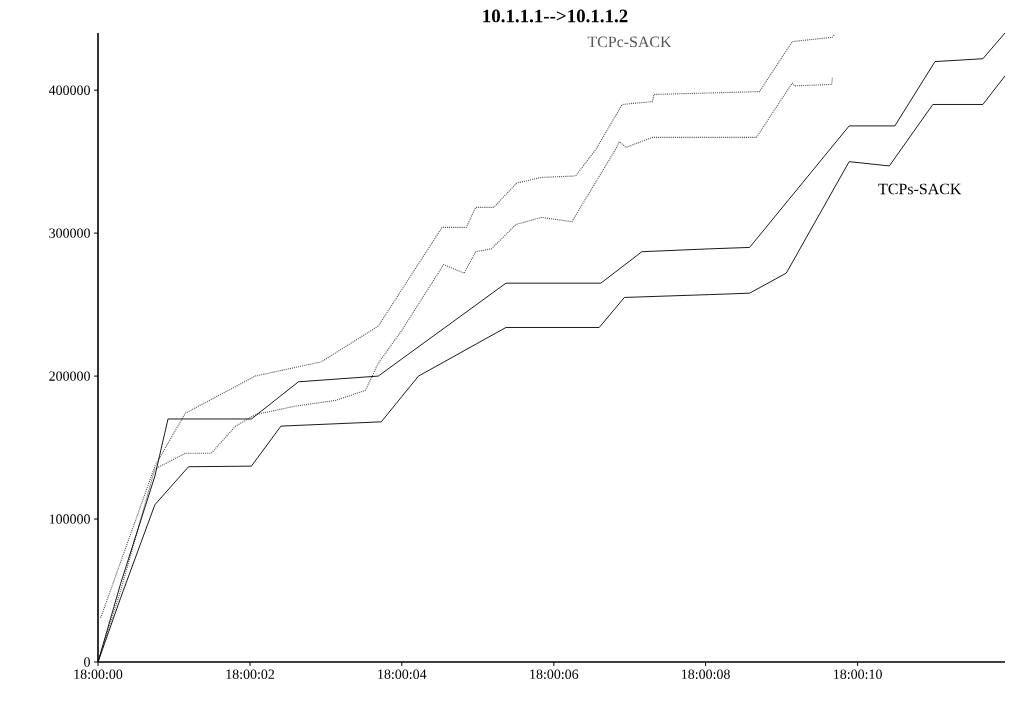 The width and height of the screenshot is (1010, 702). Describe the element at coordinates (706, 674) in the screenshot. I see `x-tick-label: 18:00:08` at that location.